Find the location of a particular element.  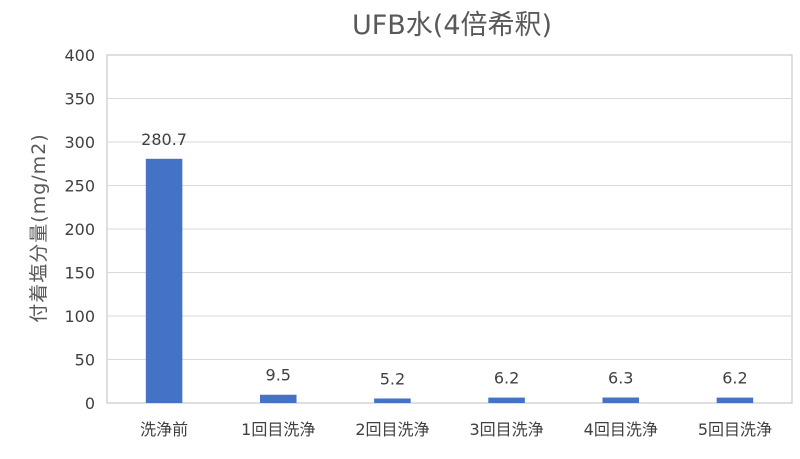

y-tick-label: 250 is located at coordinates (79, 186).